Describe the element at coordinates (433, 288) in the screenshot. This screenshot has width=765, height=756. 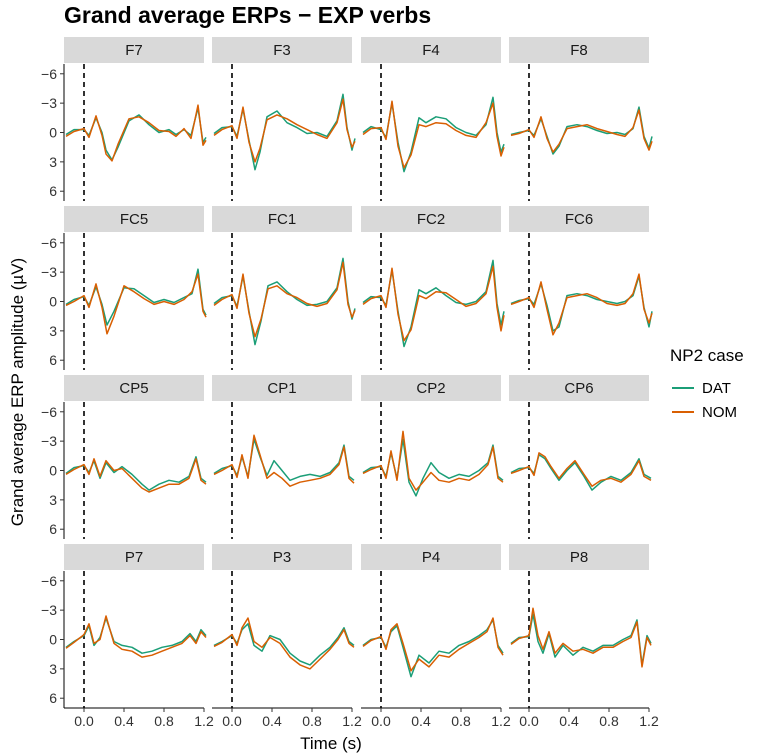
I see `panel-fc2: FC2` at that location.